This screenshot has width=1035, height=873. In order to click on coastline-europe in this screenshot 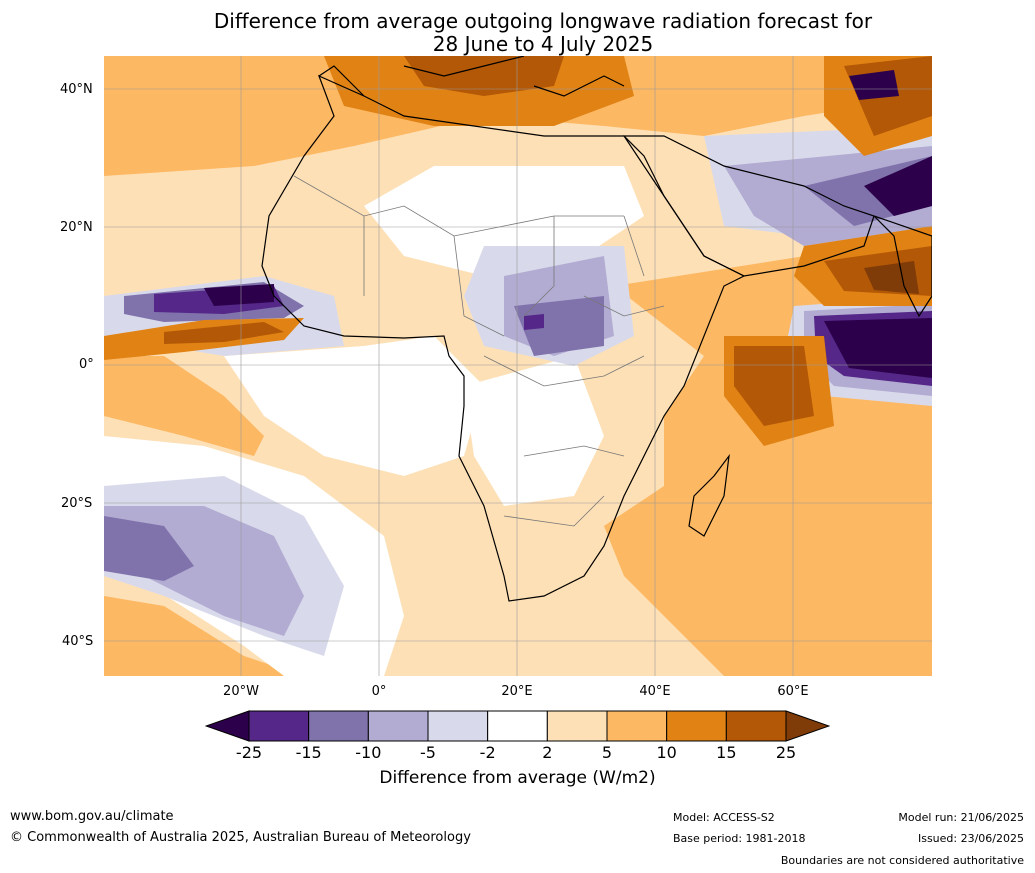, I will do `click(471, 76)`.